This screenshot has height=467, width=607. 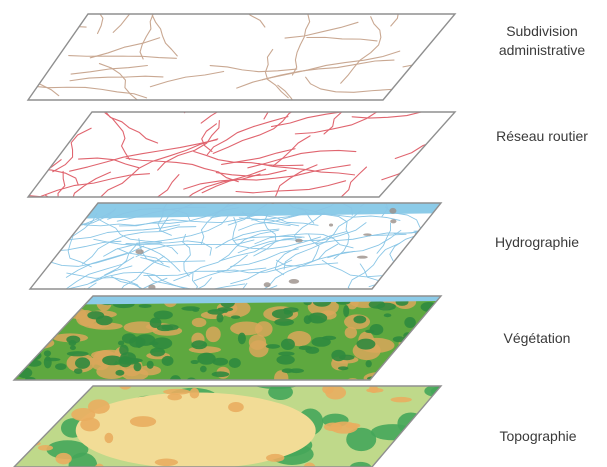 What do you see at coordinates (538, 436) in the screenshot?
I see `label-topo-line-1: Topographie` at bounding box center [538, 436].